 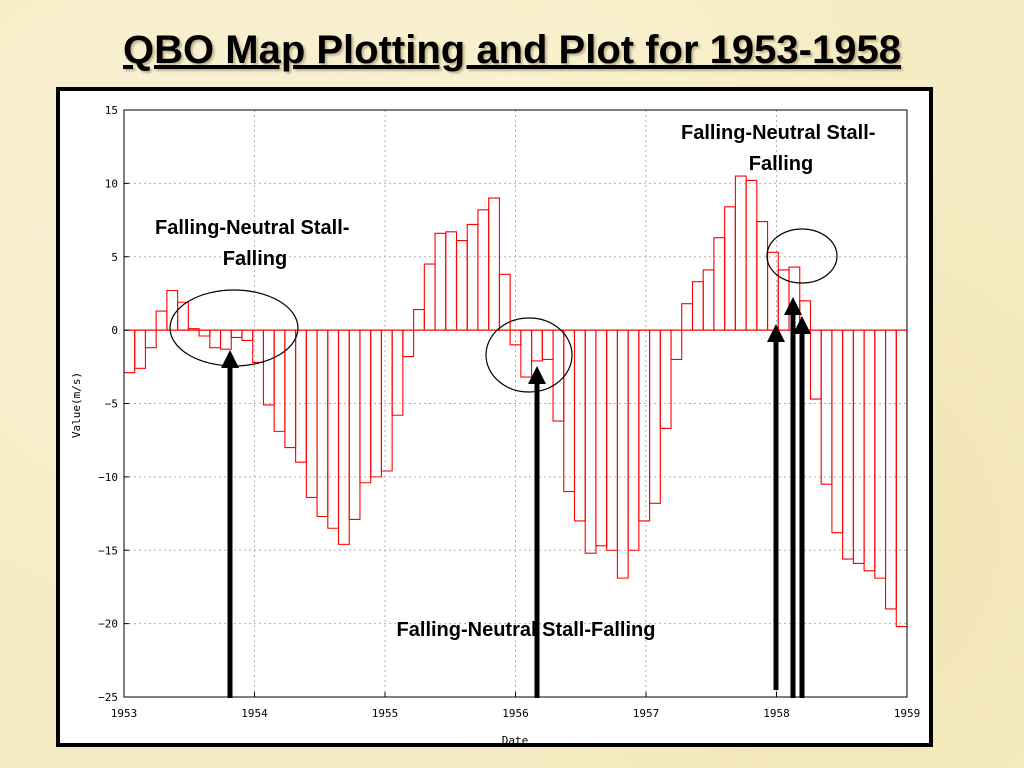 What do you see at coordinates (776, 713) in the screenshot?
I see `x-tick-label: 1958` at bounding box center [776, 713].